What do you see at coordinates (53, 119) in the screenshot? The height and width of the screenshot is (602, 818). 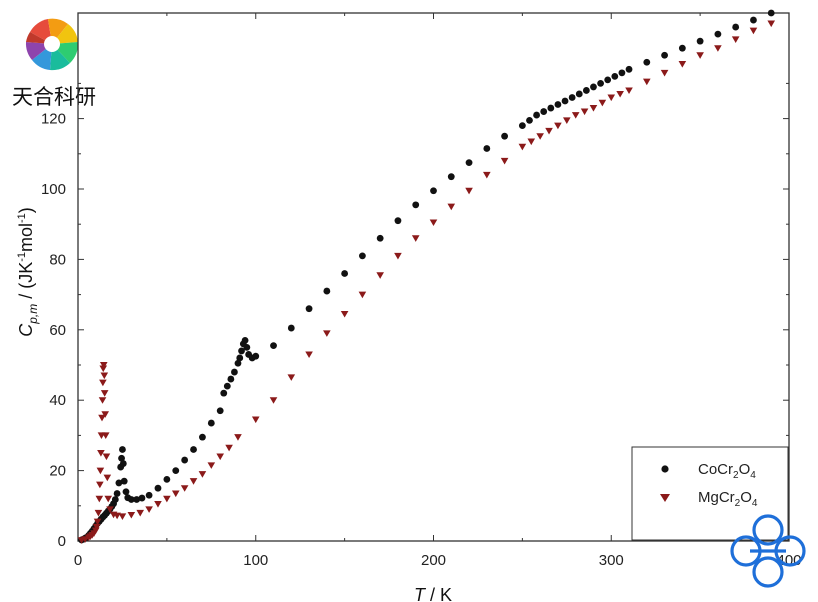 I see `y-tick-label: 120` at bounding box center [53, 119].